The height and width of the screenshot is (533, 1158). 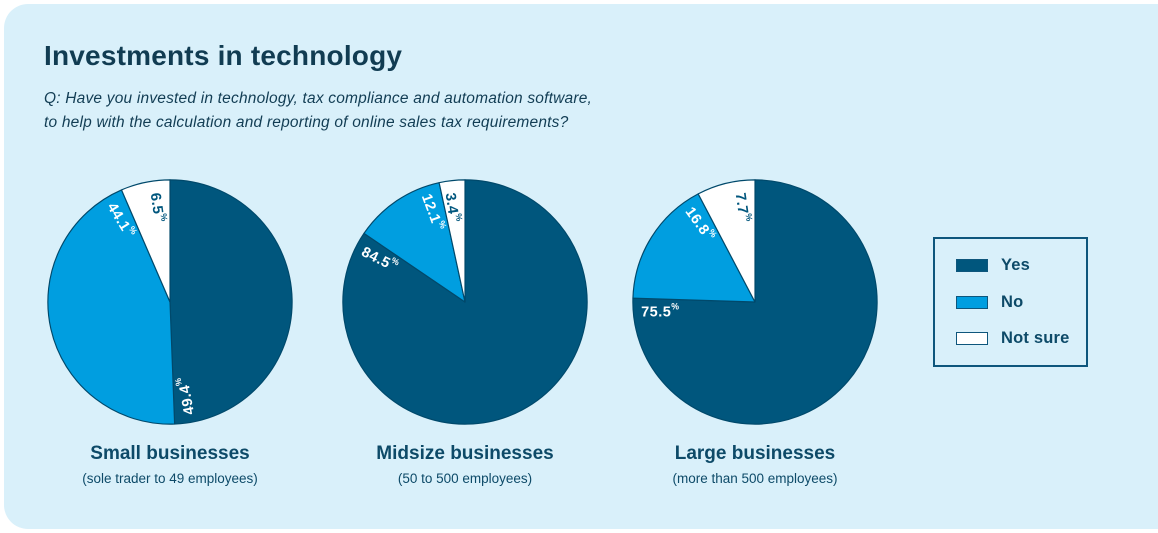 I want to click on legend-item-not-sure: Not sure, so click(x=1021, y=338).